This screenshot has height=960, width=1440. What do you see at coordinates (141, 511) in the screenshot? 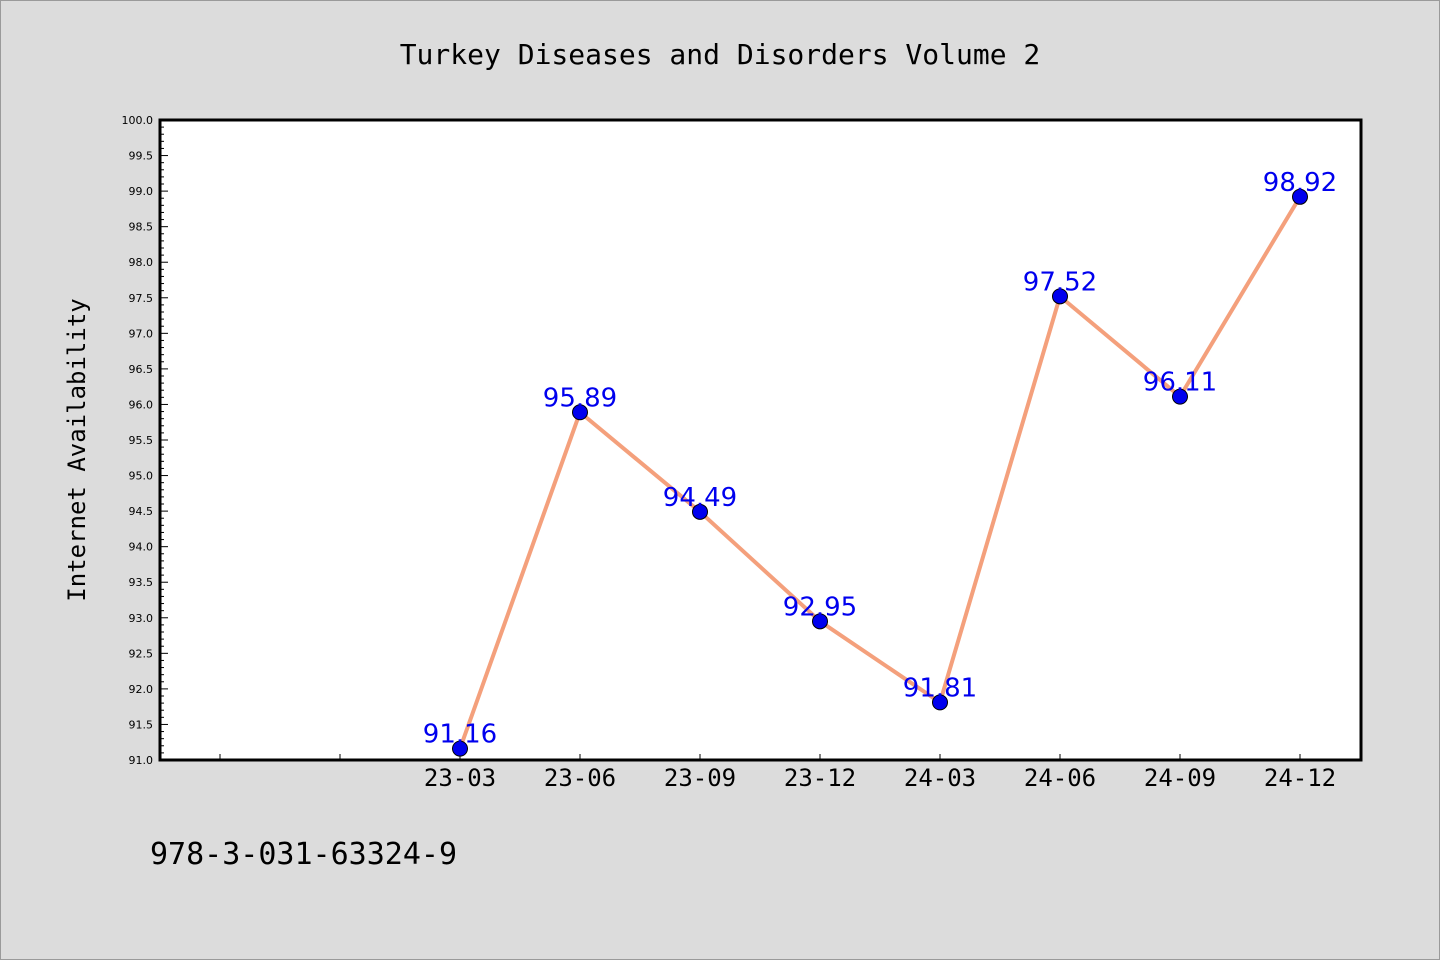
I see `y-tick-label: 94.5` at bounding box center [141, 511].